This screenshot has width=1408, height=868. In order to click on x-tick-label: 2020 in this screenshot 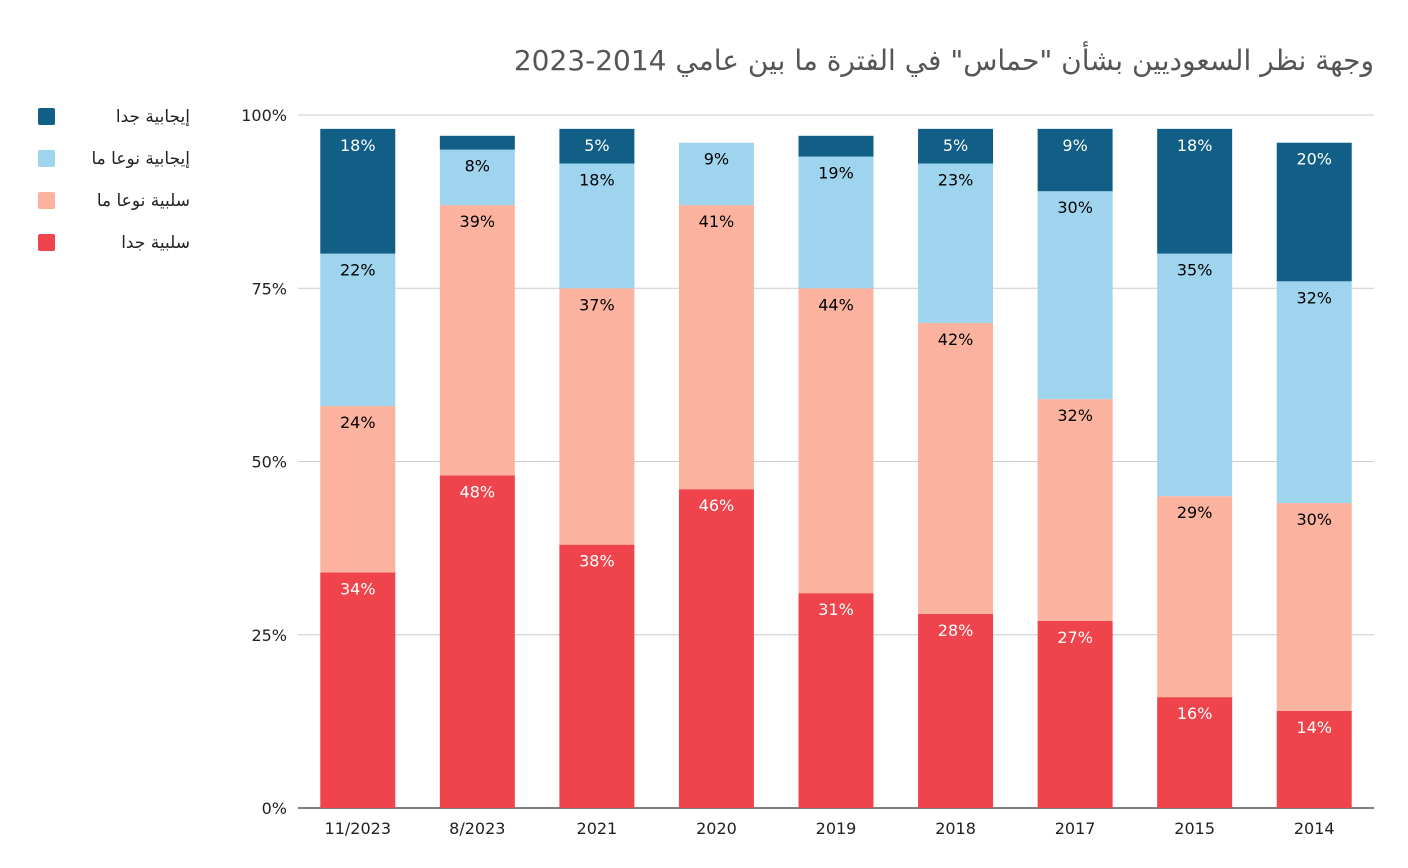, I will do `click(716, 828)`.